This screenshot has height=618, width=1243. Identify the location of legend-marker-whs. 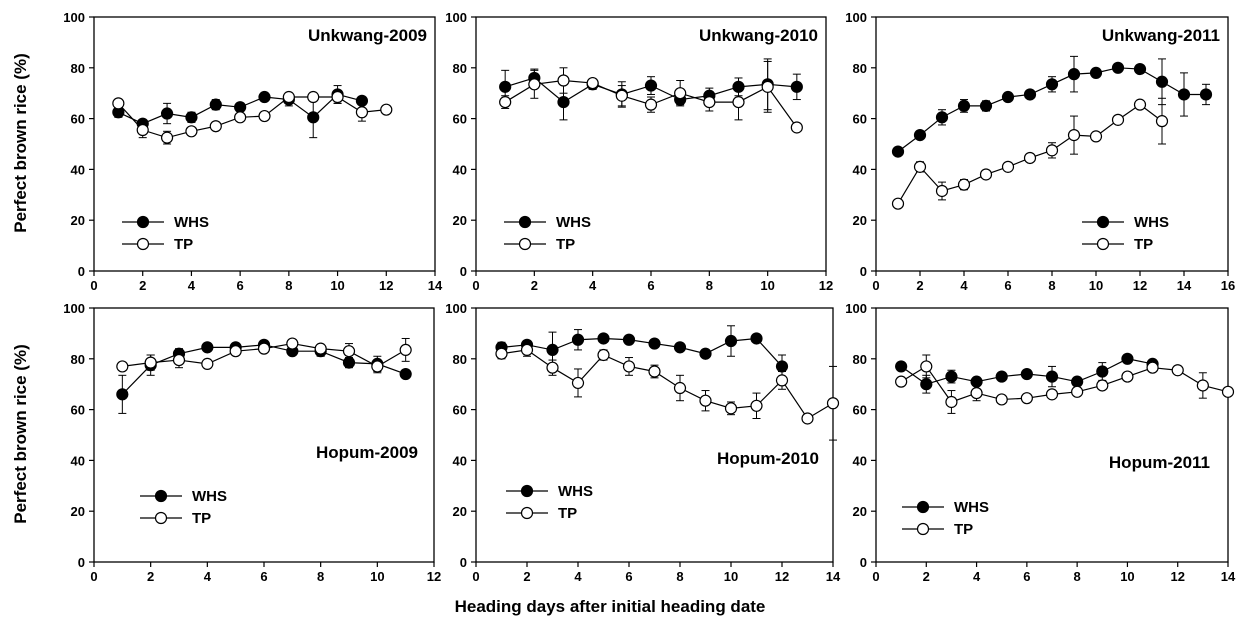
(161, 496).